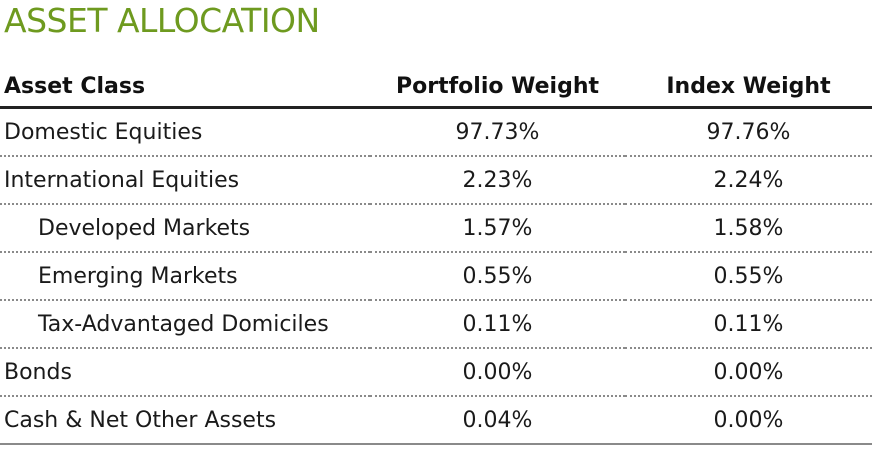 This screenshot has width=878, height=451. Describe the element at coordinates (185, 132) in the screenshot. I see `asset-class-cell: Domestic Equities` at that location.